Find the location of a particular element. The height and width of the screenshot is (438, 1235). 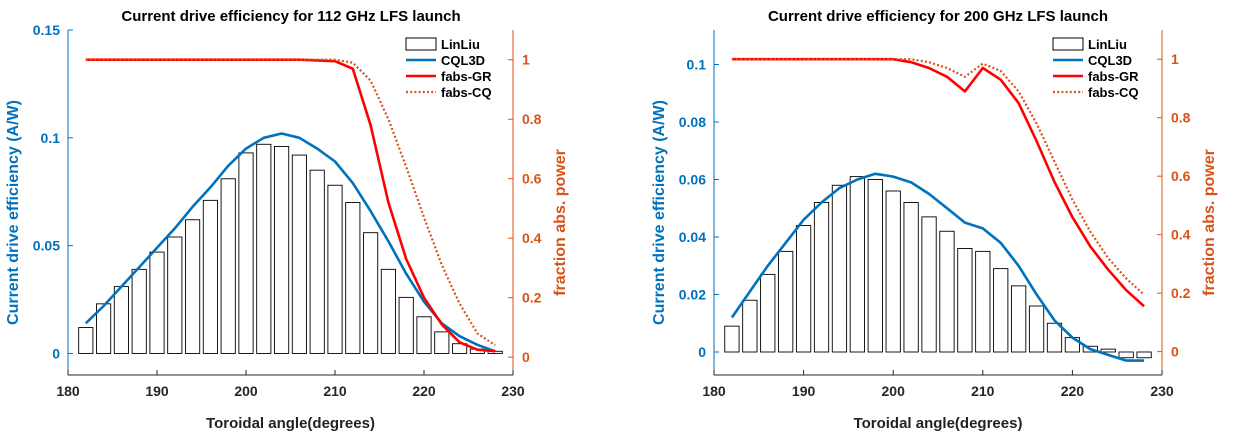

legend-label: fabs-GR is located at coordinates (1113, 76).